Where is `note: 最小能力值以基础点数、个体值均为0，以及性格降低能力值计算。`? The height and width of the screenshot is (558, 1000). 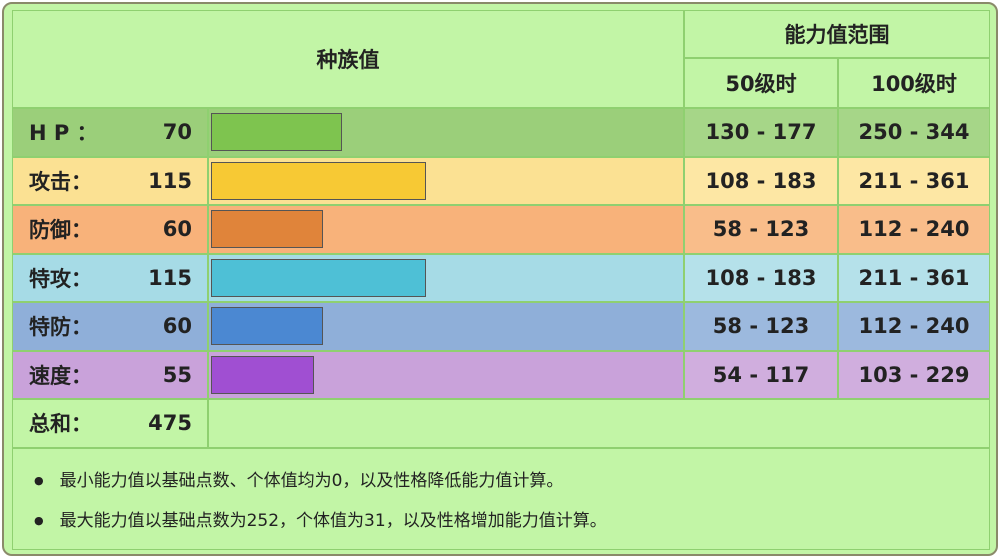 note: 最小能力值以基础点数、个体值均为0，以及性格降低能力值计算。 is located at coordinates (499, 478).